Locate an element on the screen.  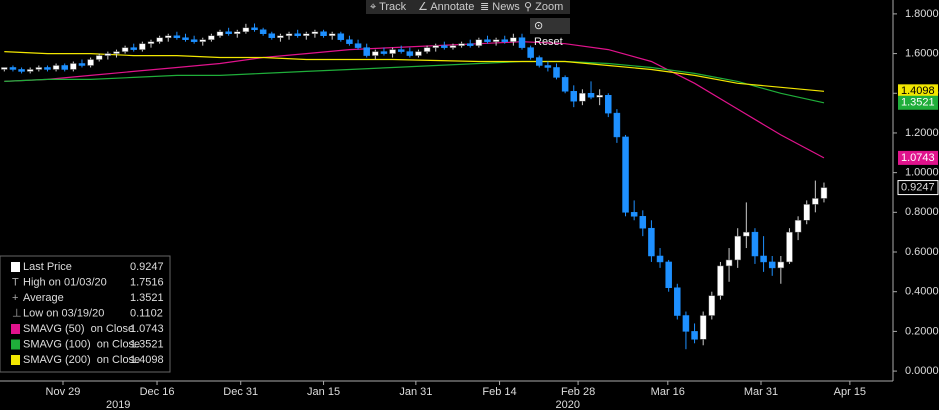
y-tick-label: 1.0000 is located at coordinates (922, 173).